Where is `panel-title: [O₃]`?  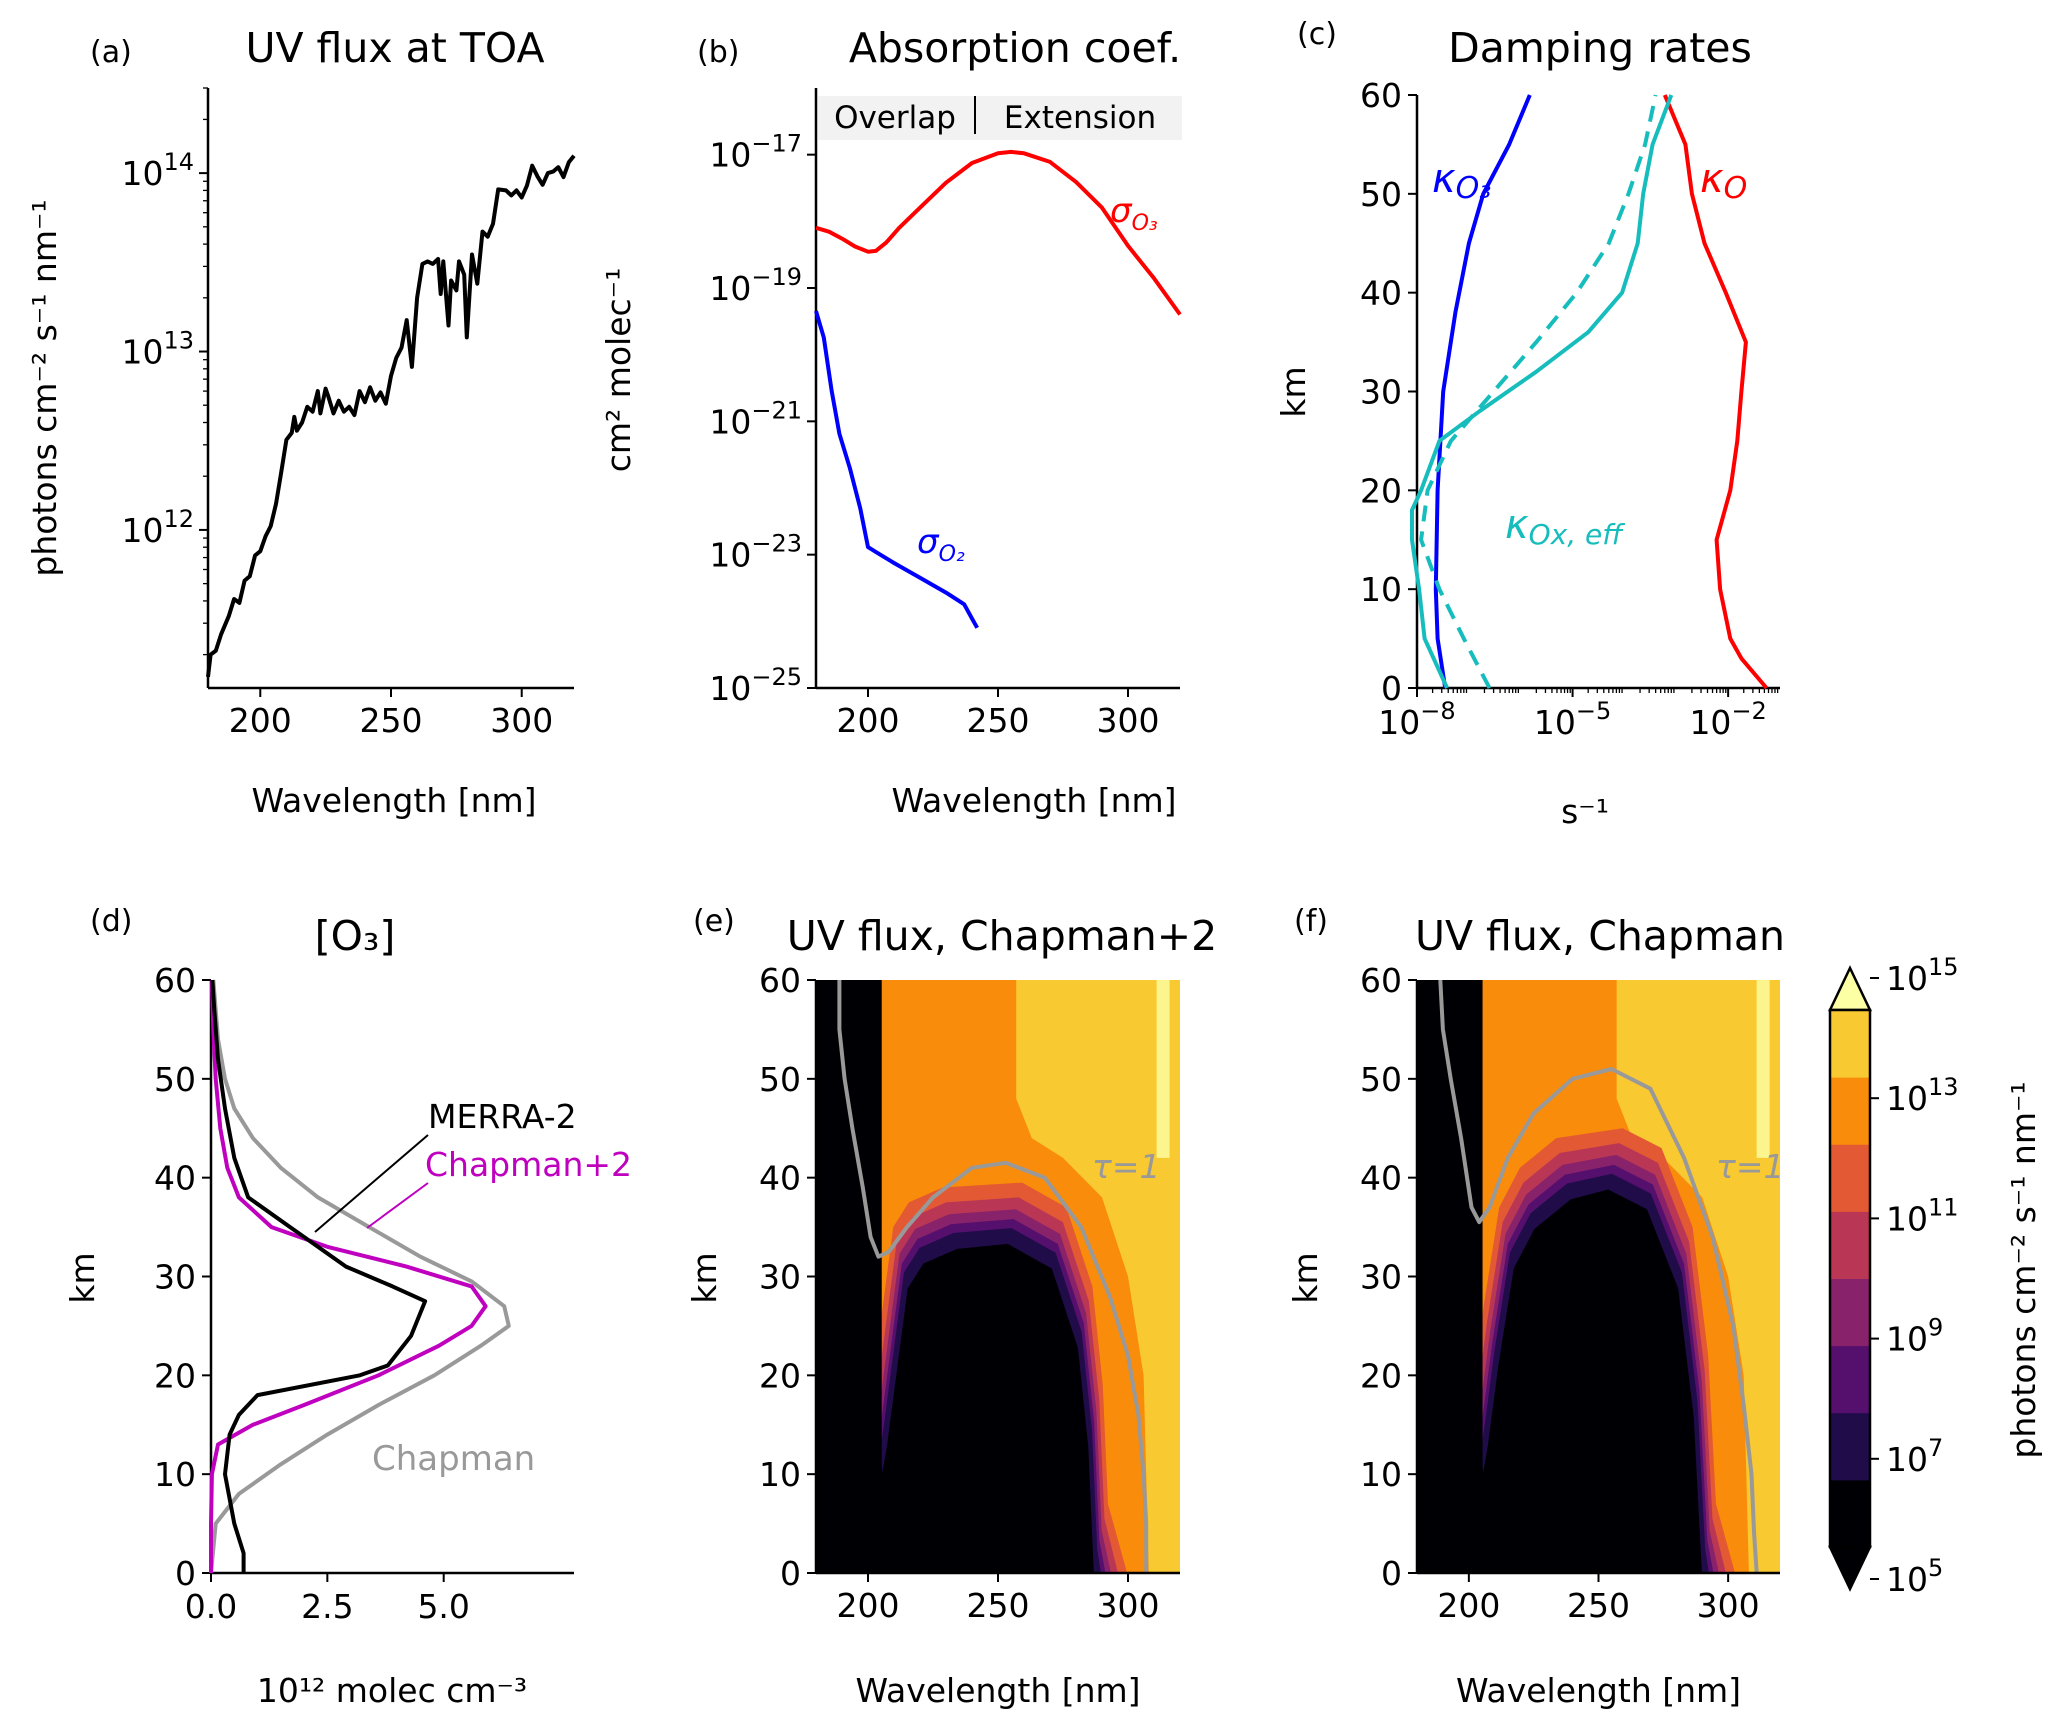 panel-title: [O₃] is located at coordinates (355, 936).